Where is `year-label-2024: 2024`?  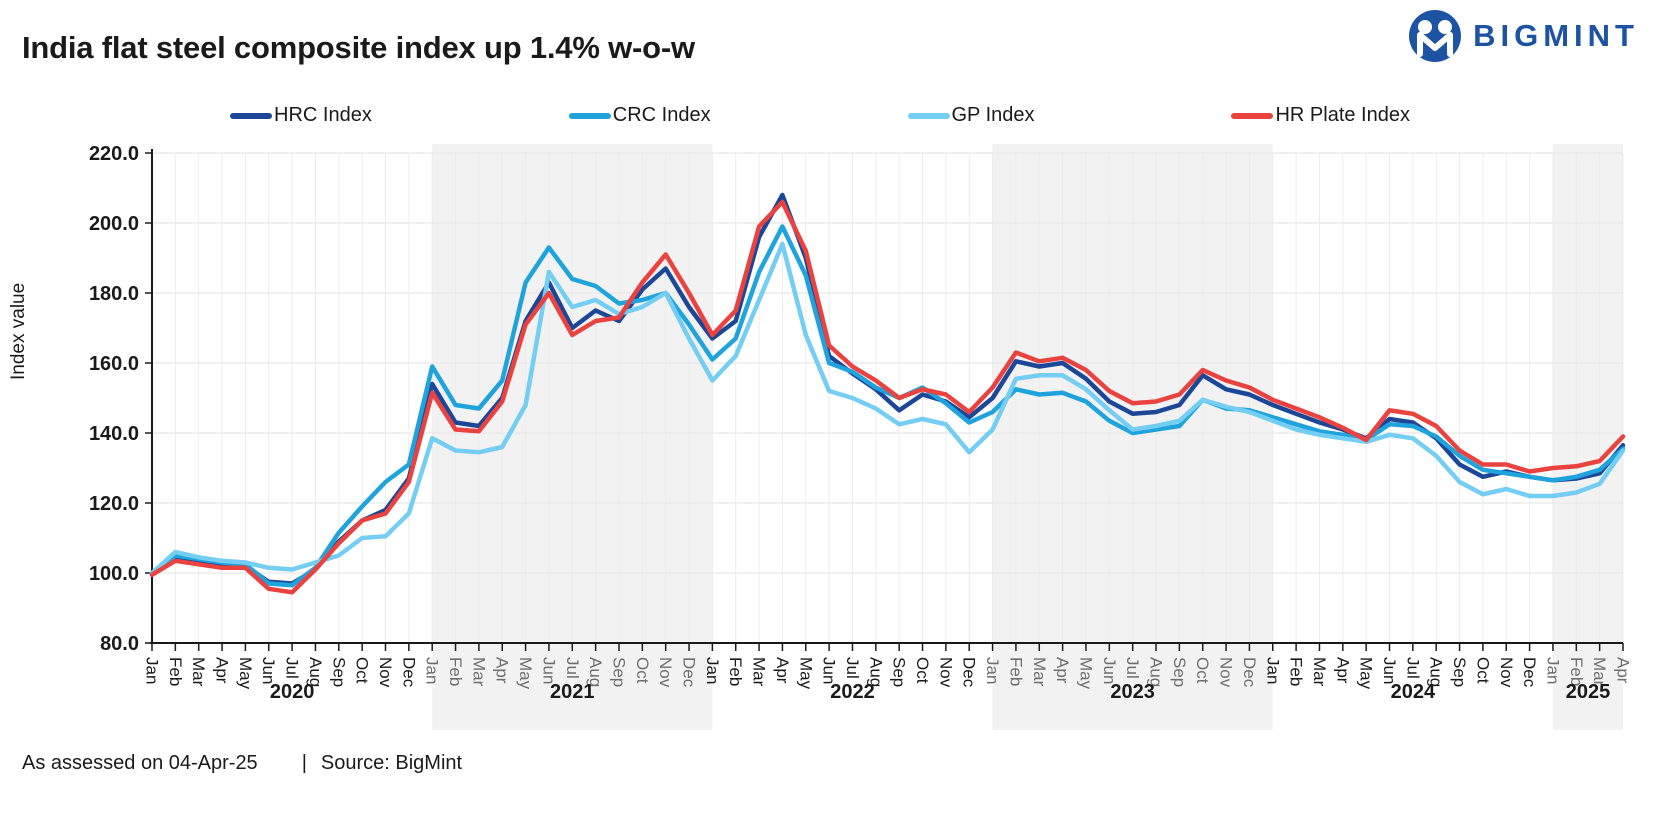 year-label-2024: 2024 is located at coordinates (1413, 692).